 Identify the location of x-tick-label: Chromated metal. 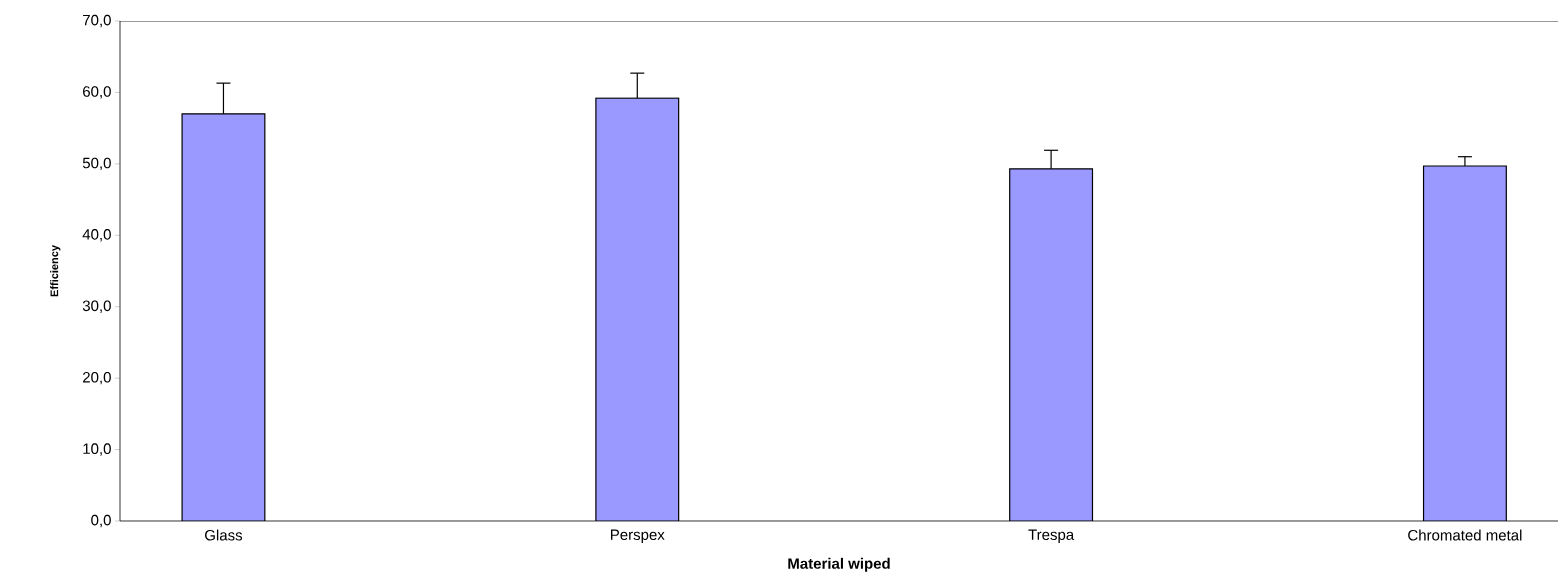
(1465, 535).